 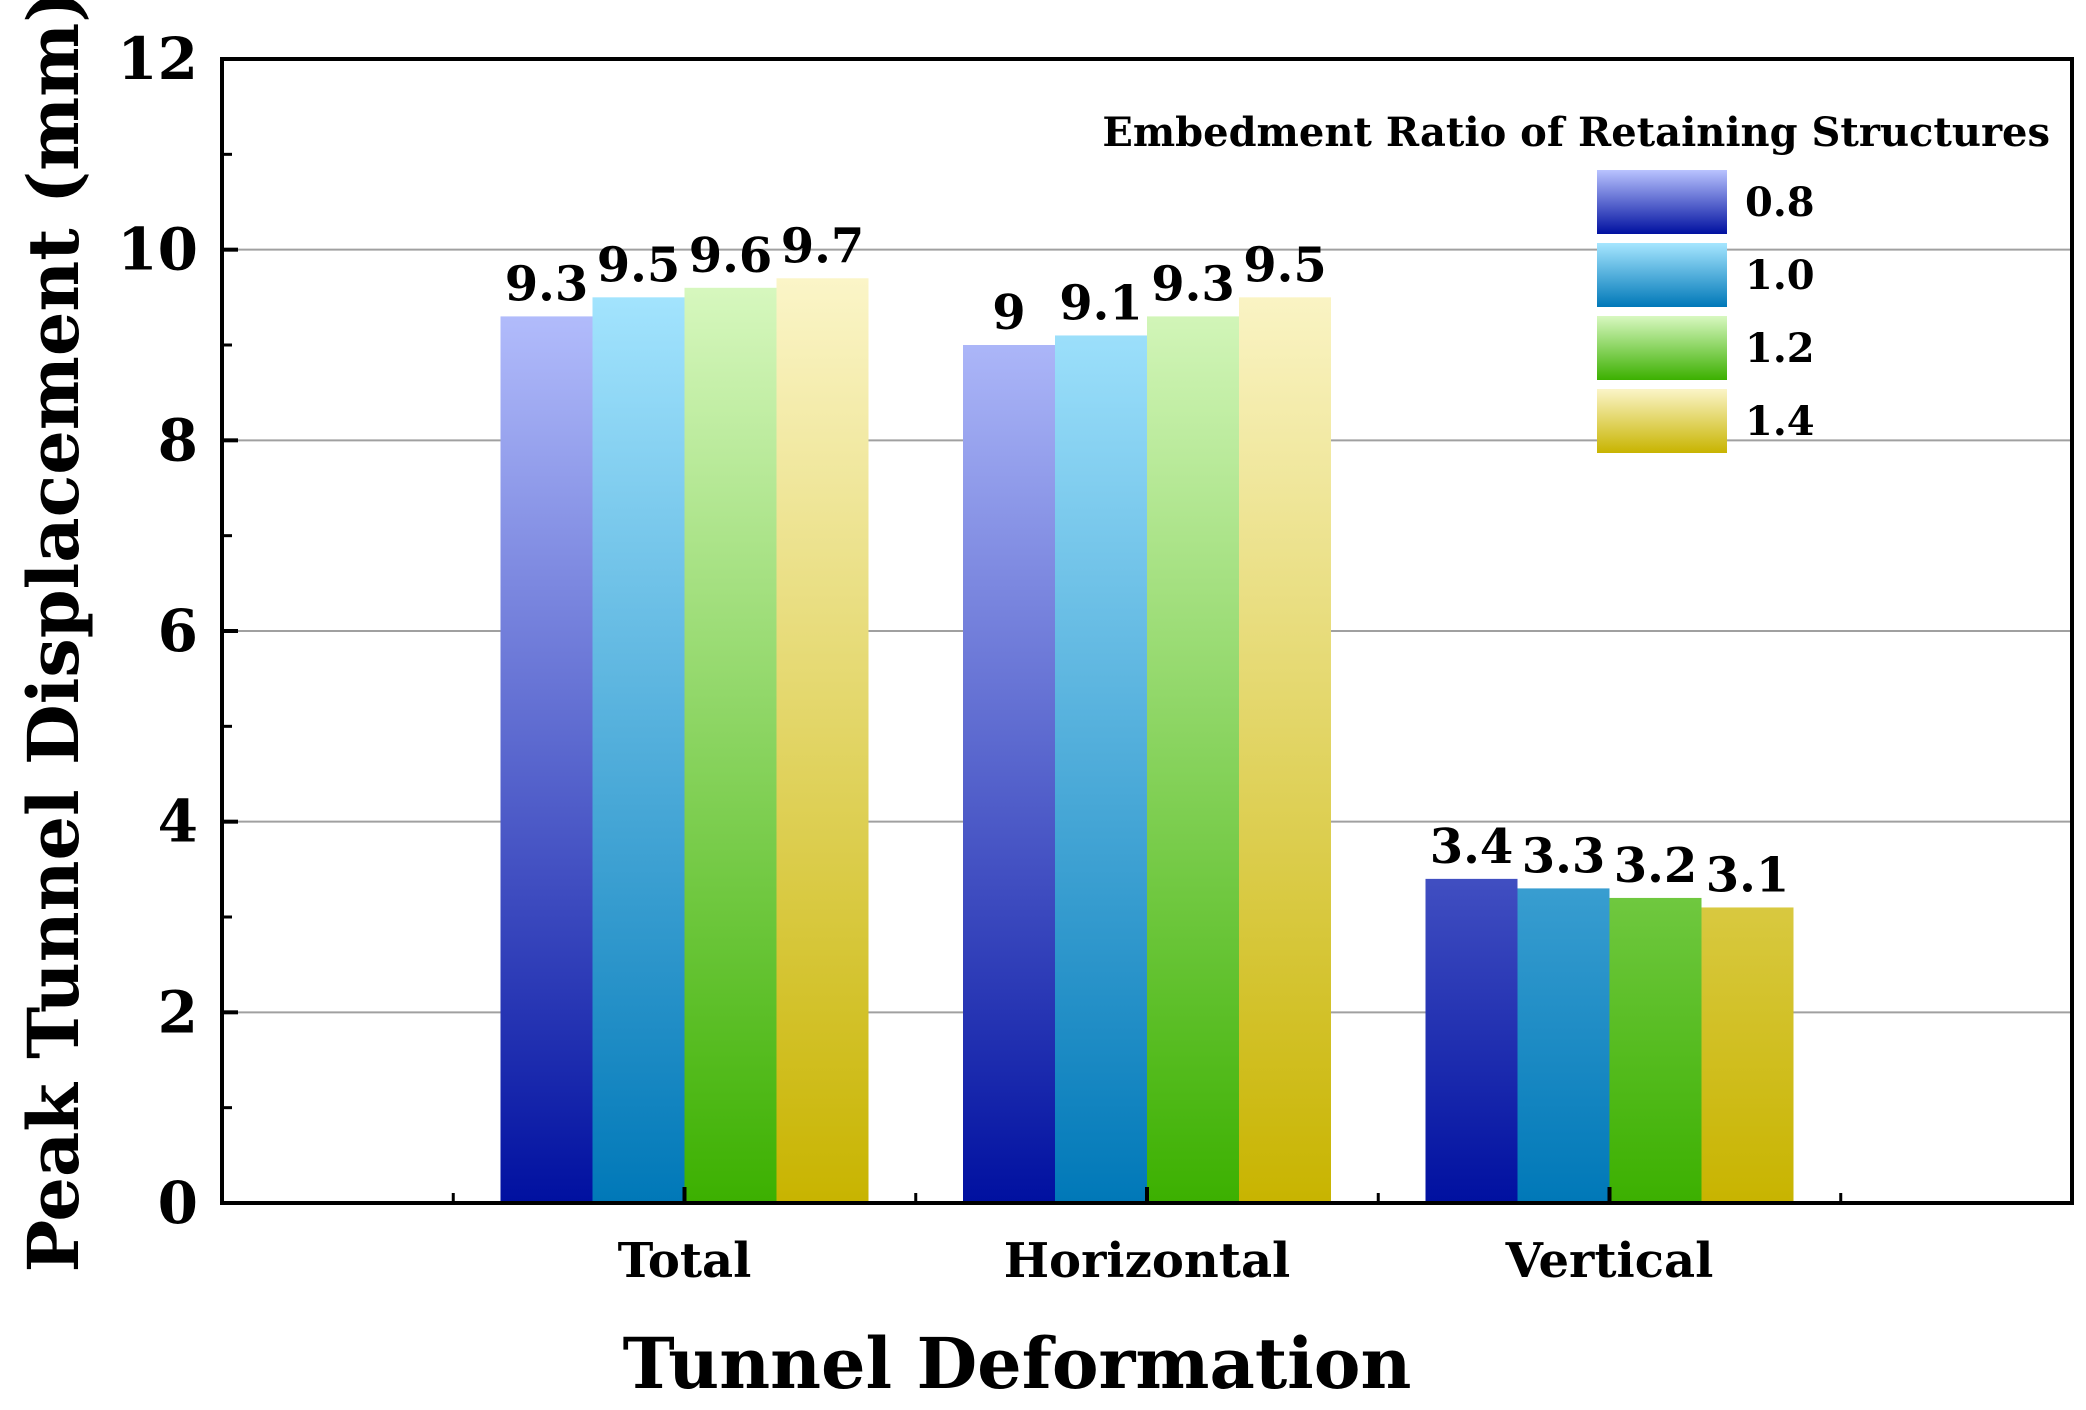 I want to click on x-category-label: Total, so click(x=685, y=1261).